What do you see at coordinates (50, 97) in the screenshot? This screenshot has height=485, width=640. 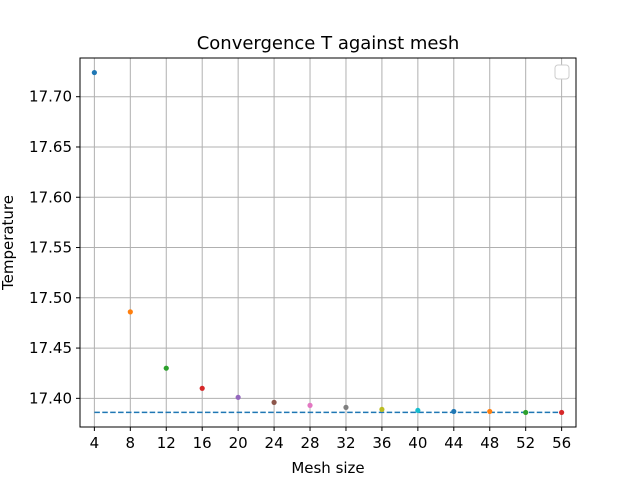 I see `y-tick-label: 17.70` at bounding box center [50, 97].